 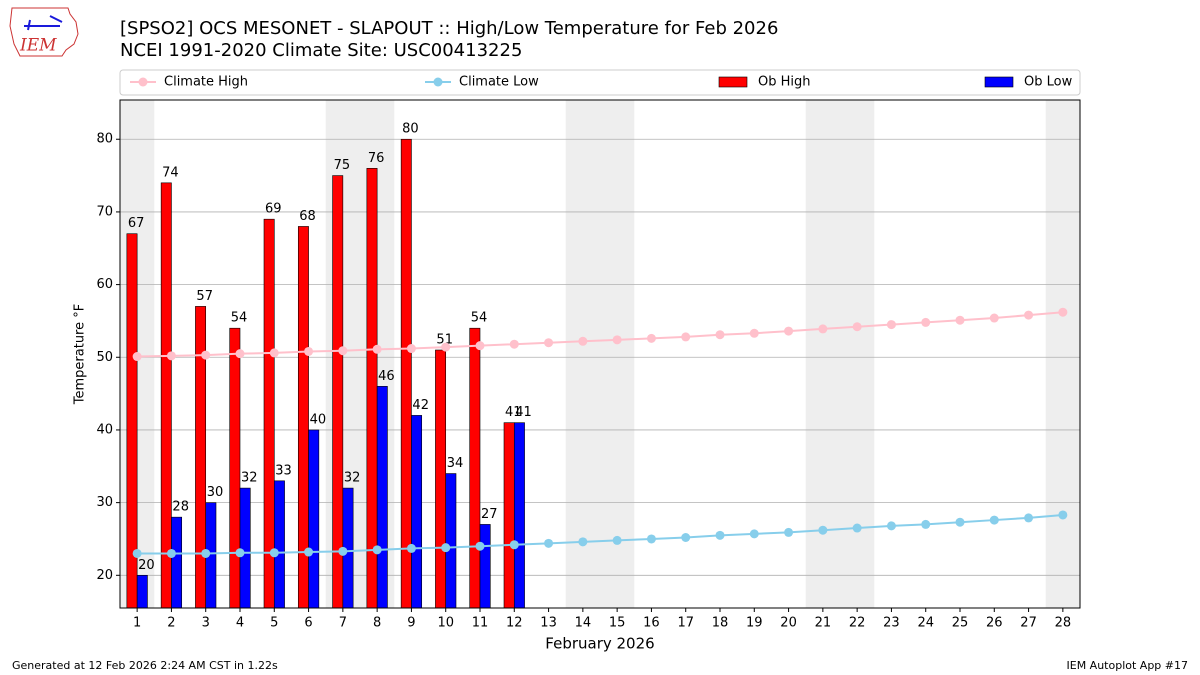 I want to click on x-tick-label: 27, so click(x=1028, y=623).